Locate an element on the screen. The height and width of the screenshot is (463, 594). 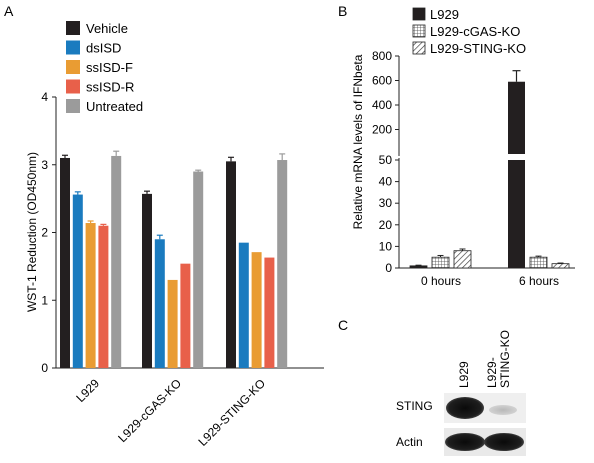
panel-a-x-tick-label-l929-cgas-ko: L929-cGAS-KO is located at coordinates (149, 410).